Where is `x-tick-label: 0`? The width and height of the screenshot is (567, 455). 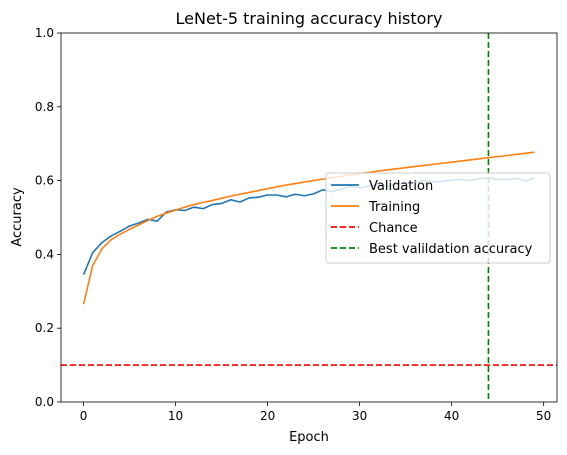
x-tick-label: 0 is located at coordinates (84, 416).